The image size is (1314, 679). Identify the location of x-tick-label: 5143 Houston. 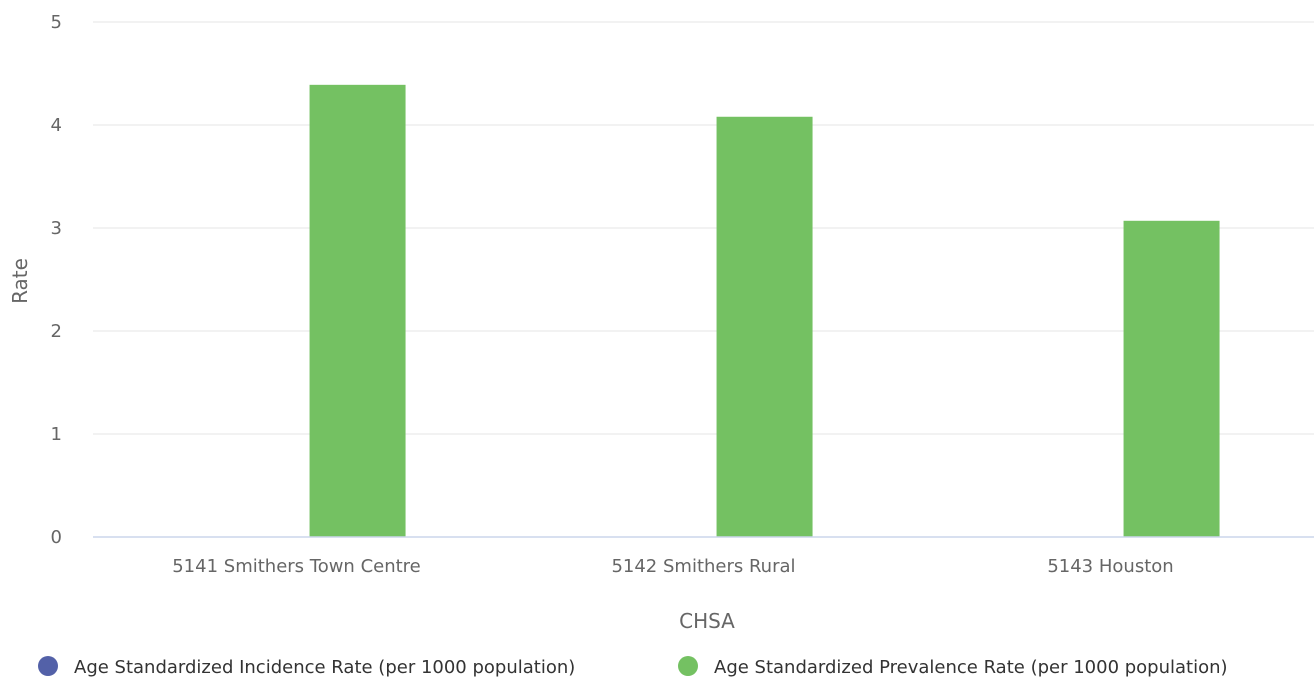
(1110, 566).